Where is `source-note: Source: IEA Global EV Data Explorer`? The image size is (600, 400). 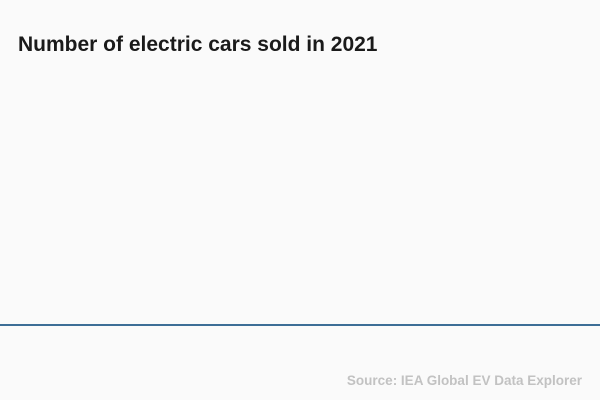
source-note: Source: IEA Global EV Data Explorer is located at coordinates (464, 380).